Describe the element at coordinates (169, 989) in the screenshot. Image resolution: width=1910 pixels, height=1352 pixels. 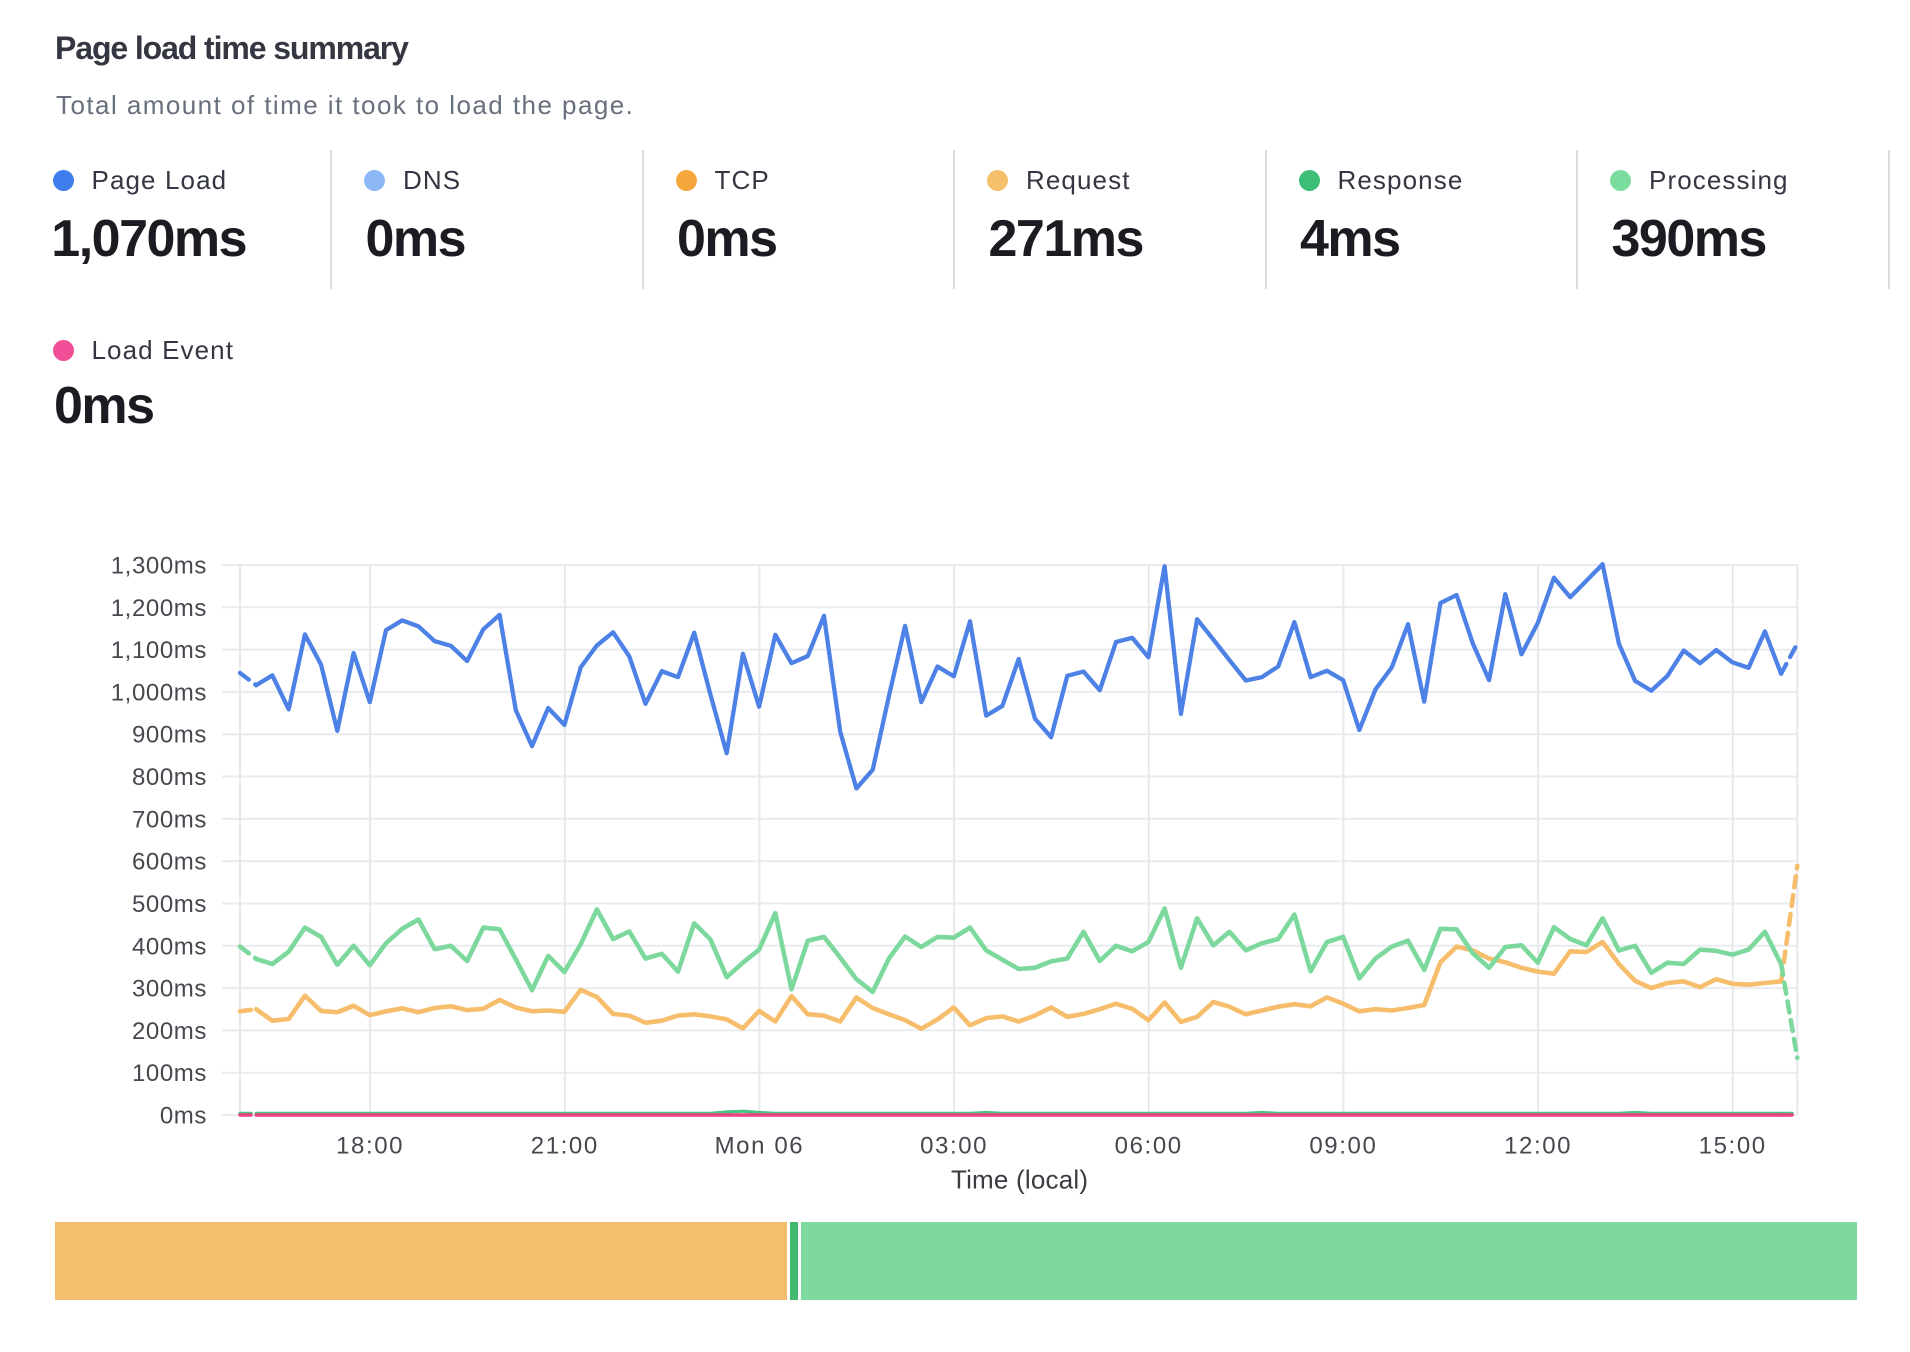
I see `svg-text: 300ms` at that location.